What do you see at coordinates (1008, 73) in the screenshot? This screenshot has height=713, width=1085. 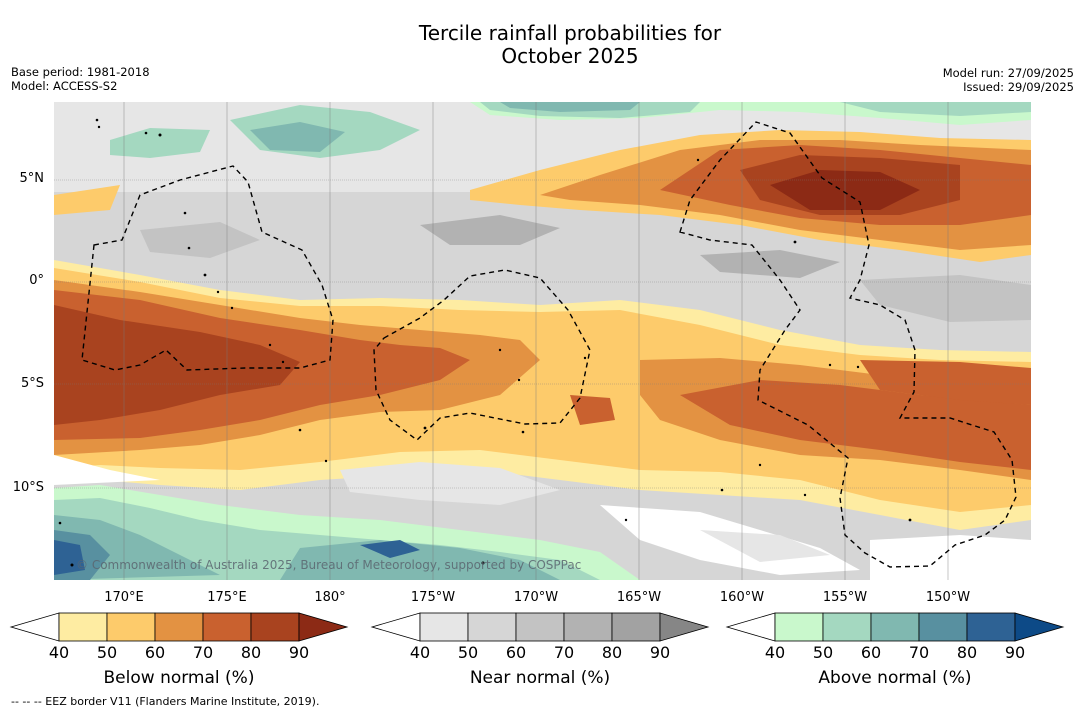 I see `model-run: Model run: 27/09/2025` at bounding box center [1008, 73].